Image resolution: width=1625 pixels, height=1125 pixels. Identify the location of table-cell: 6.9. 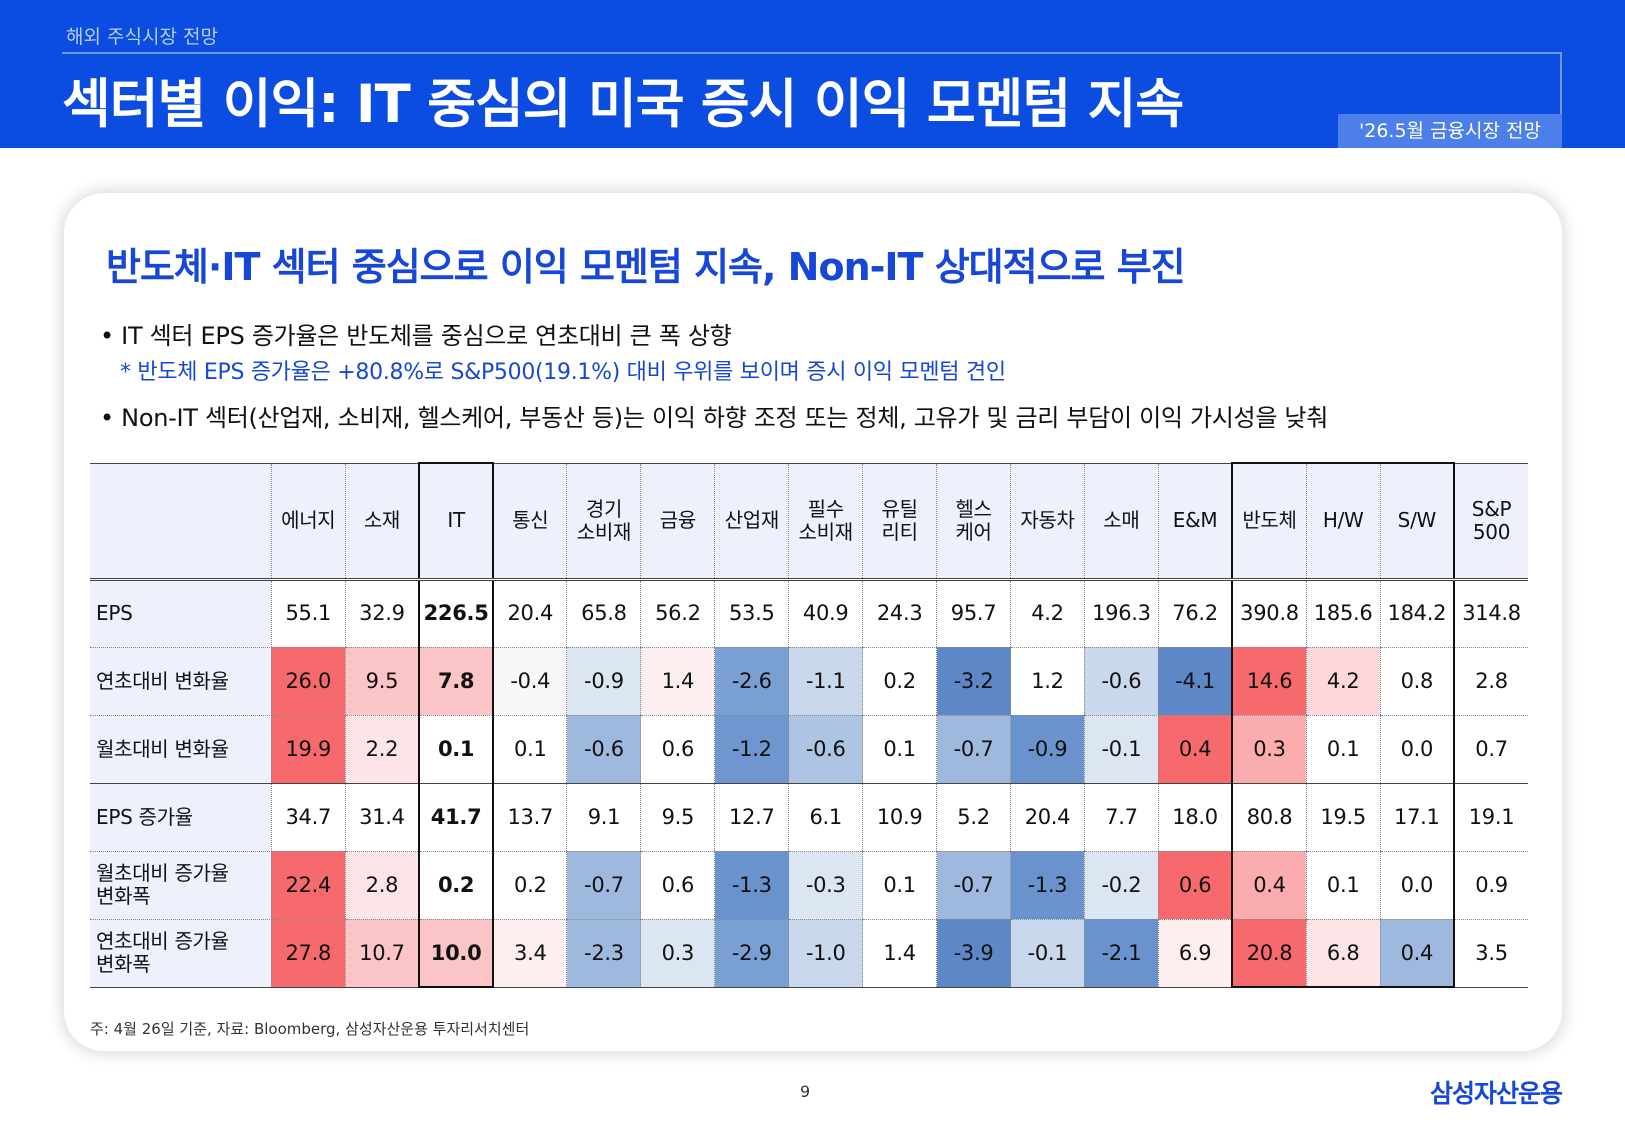
(1195, 953).